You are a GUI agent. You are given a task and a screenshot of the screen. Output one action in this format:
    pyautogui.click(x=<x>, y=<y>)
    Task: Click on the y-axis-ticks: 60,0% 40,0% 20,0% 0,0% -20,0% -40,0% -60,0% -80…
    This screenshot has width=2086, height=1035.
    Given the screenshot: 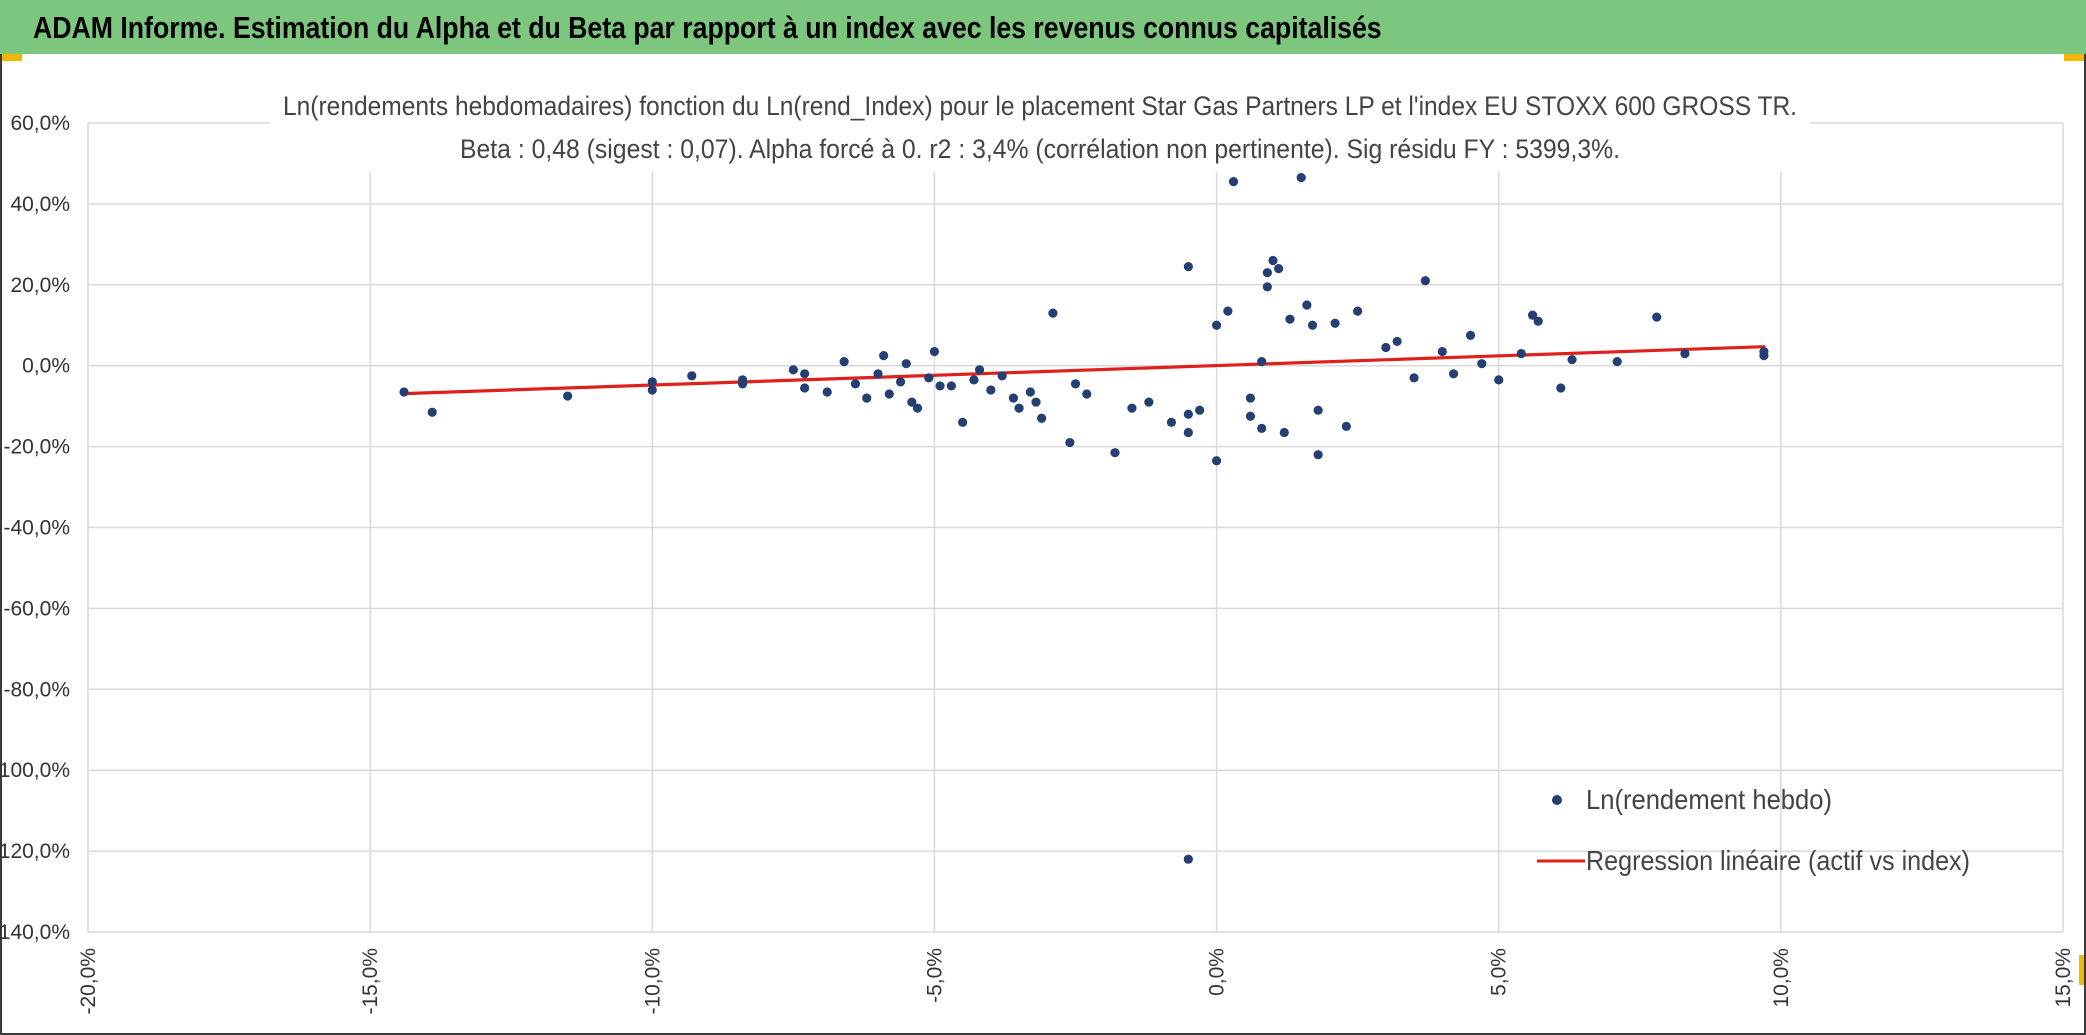 What is the action you would take?
    pyautogui.click(x=35, y=528)
    